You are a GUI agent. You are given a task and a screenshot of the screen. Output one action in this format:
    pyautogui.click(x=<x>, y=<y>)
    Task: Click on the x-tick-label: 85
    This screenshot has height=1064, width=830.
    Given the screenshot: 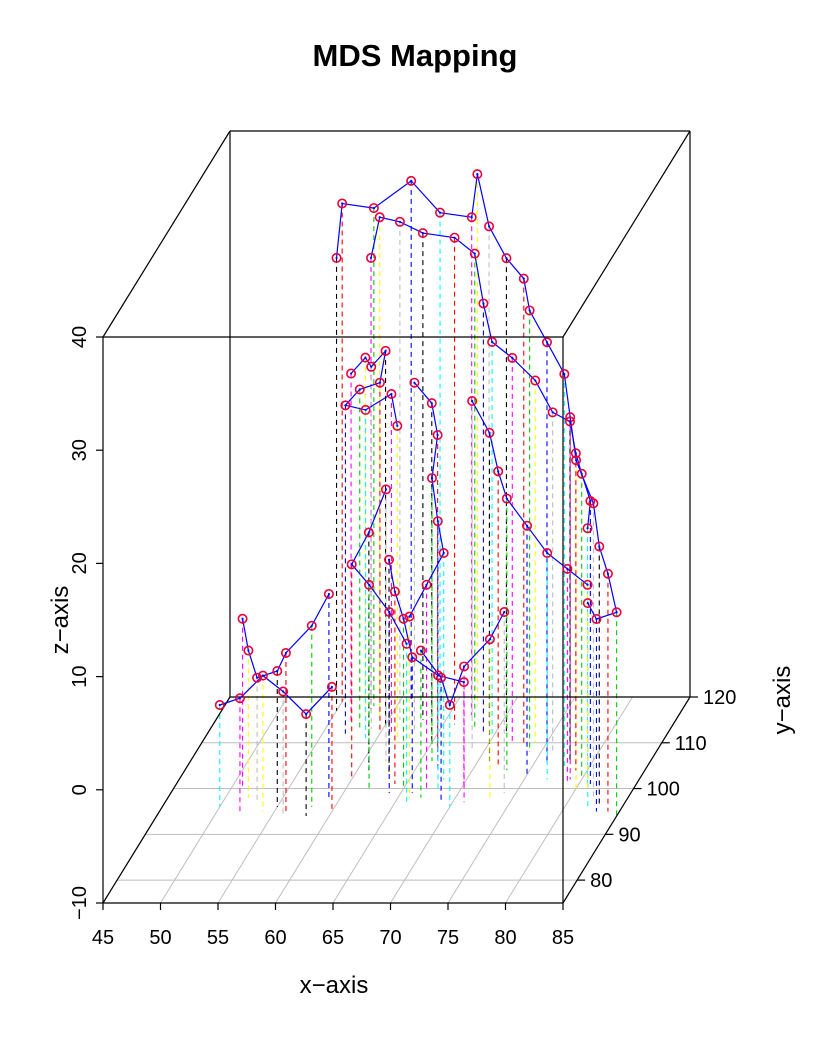 What is the action you would take?
    pyautogui.click(x=563, y=938)
    